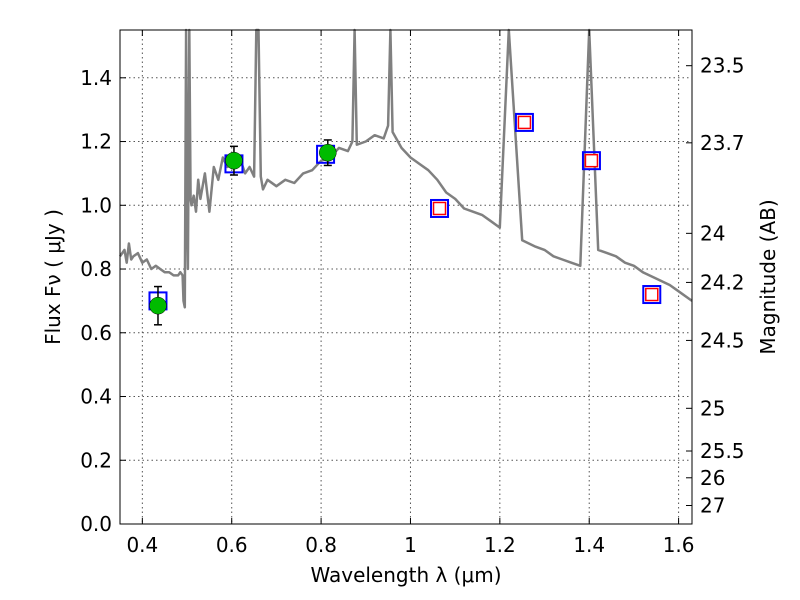 The height and width of the screenshot is (600, 800). I want to click on right-tick-label: 25.5, so click(722, 451).